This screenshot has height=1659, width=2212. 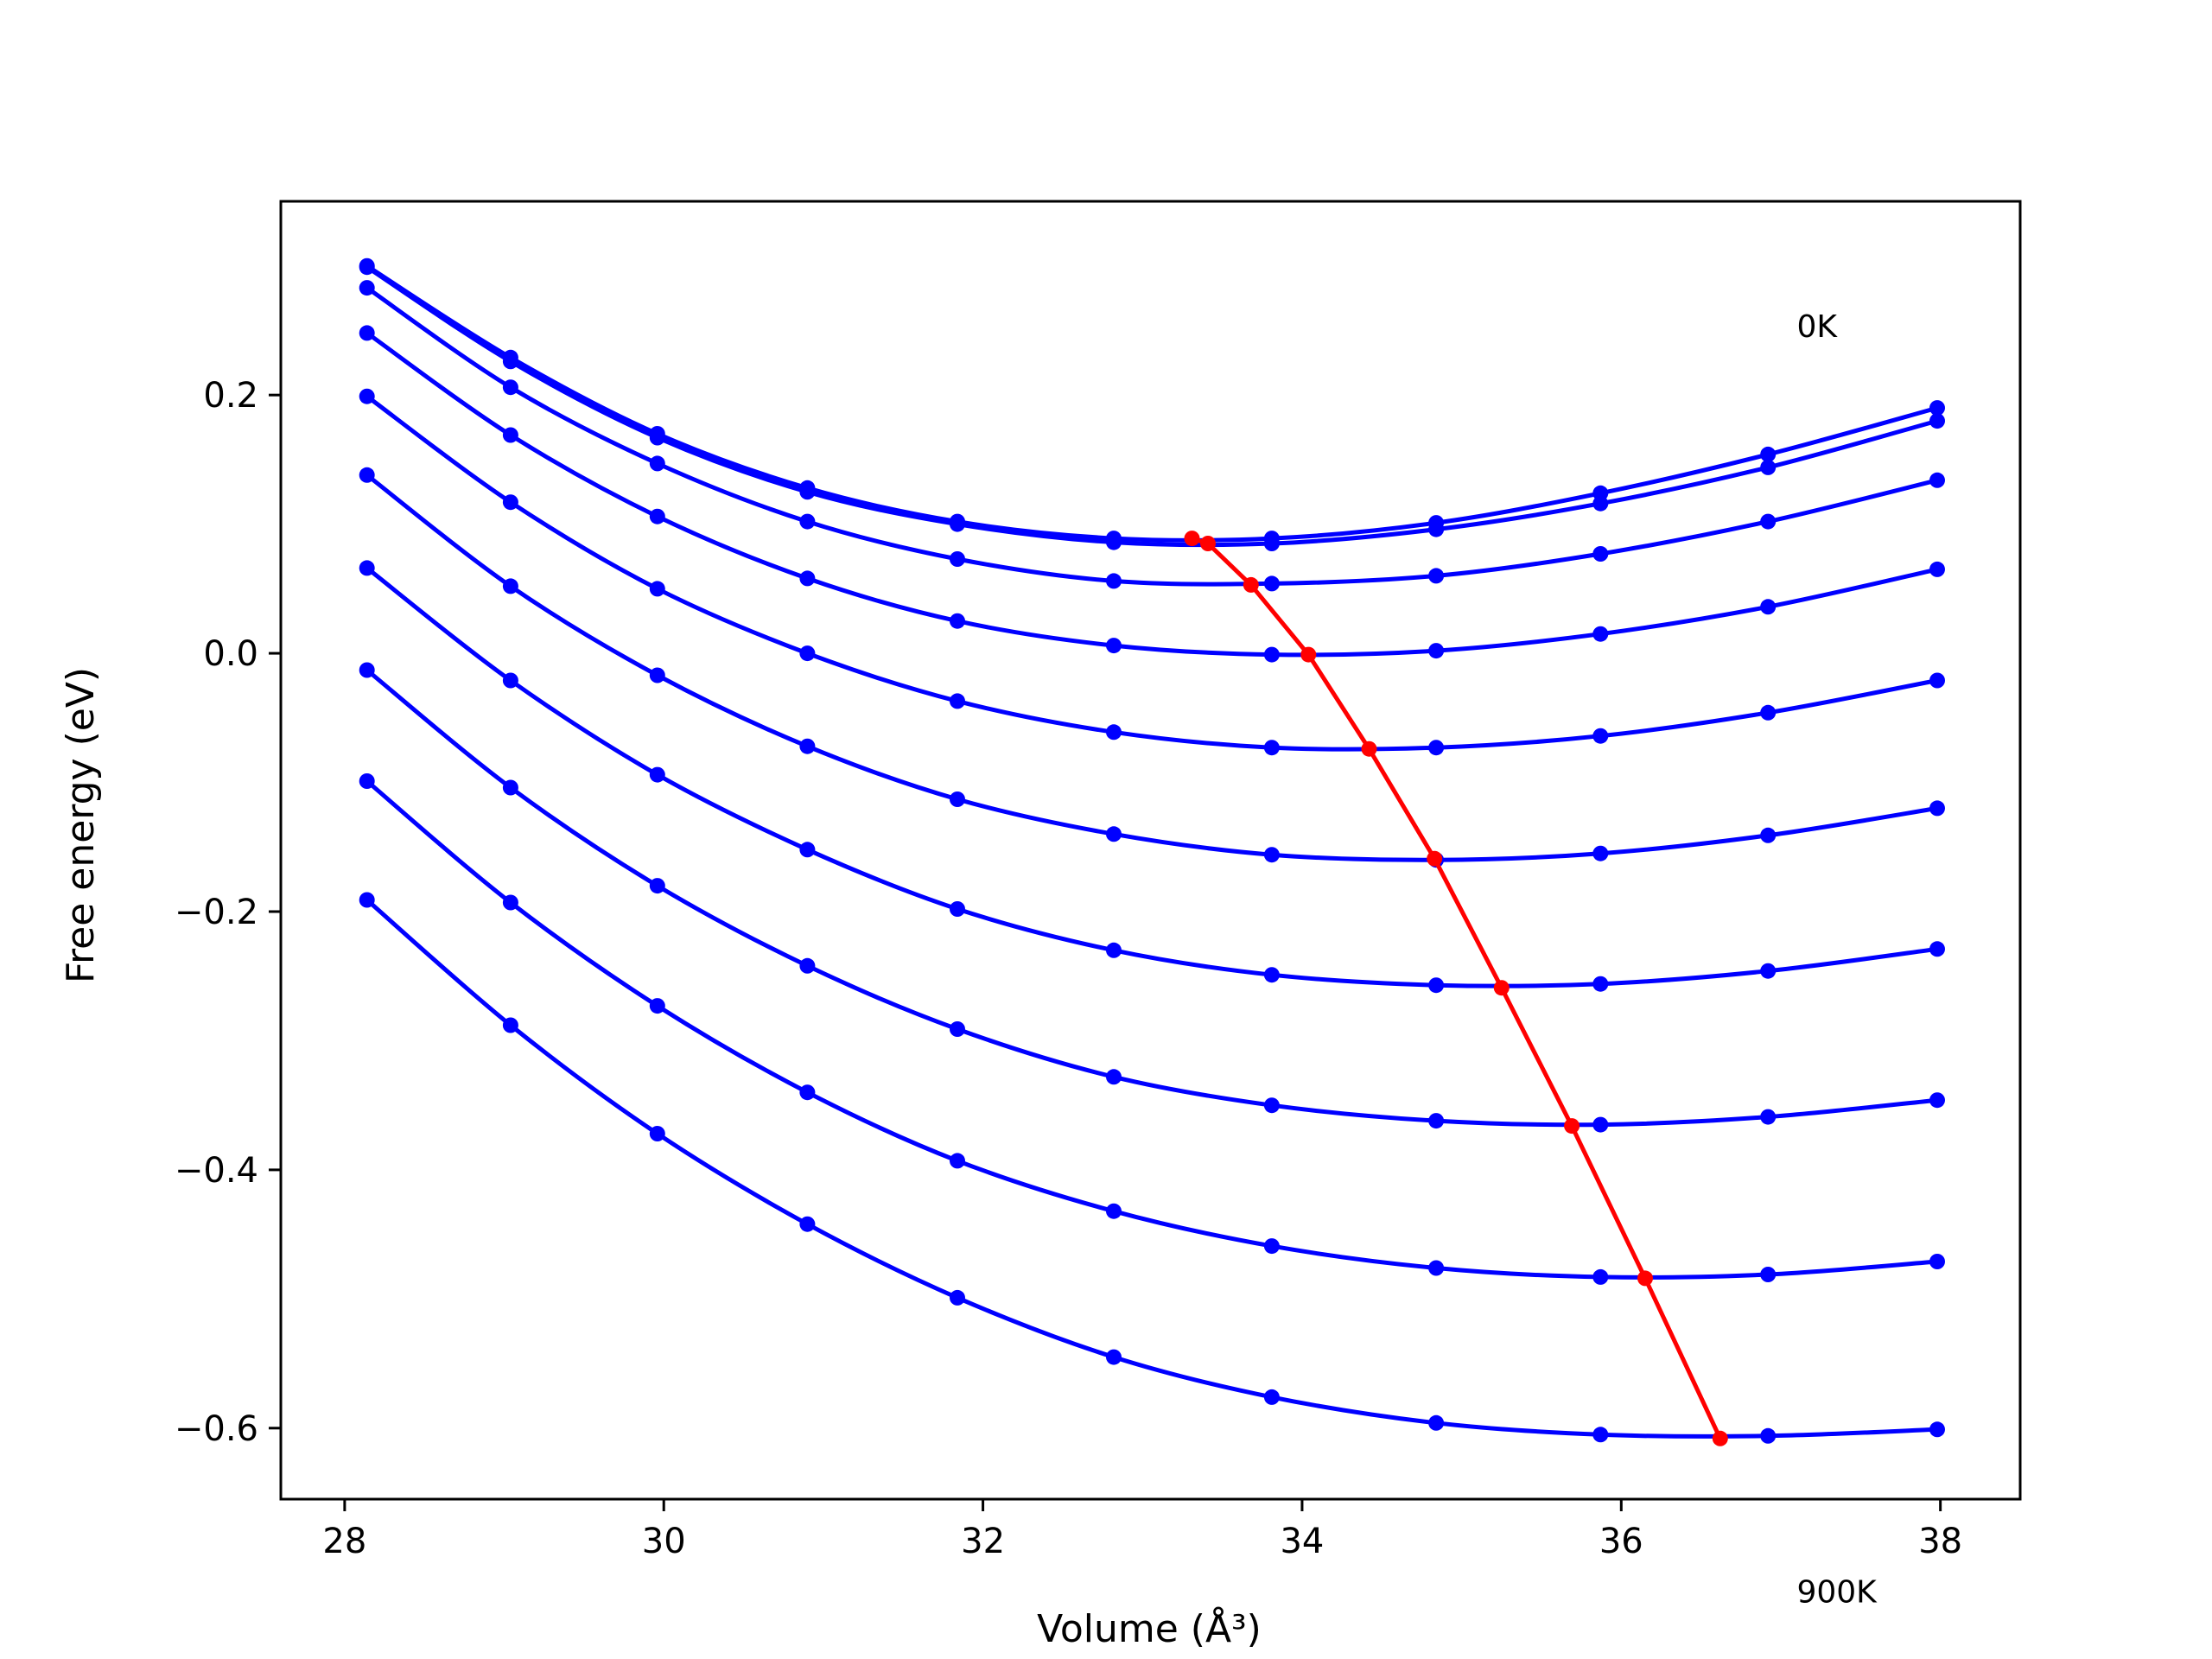 What do you see at coordinates (1149, 1628) in the screenshot?
I see `x-axis-label: Volume (Å³)` at bounding box center [1149, 1628].